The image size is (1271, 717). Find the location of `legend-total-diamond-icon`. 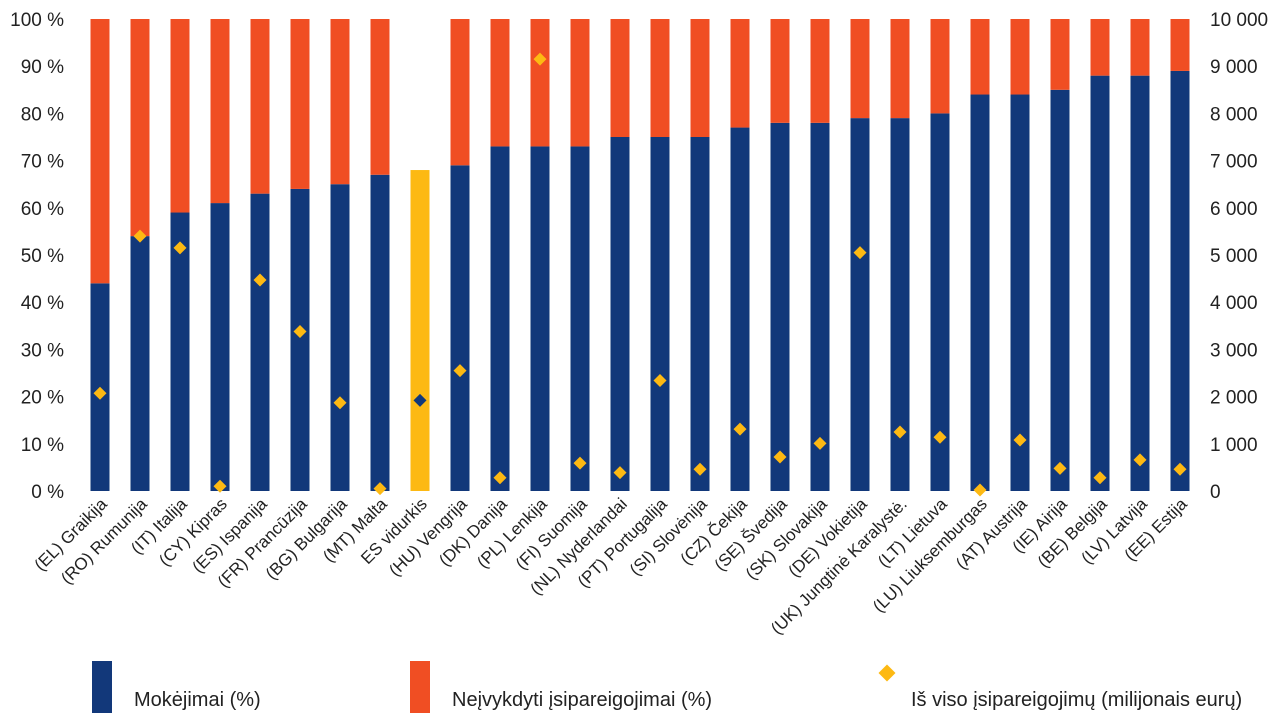

legend-total-diamond-icon is located at coordinates (887, 673).